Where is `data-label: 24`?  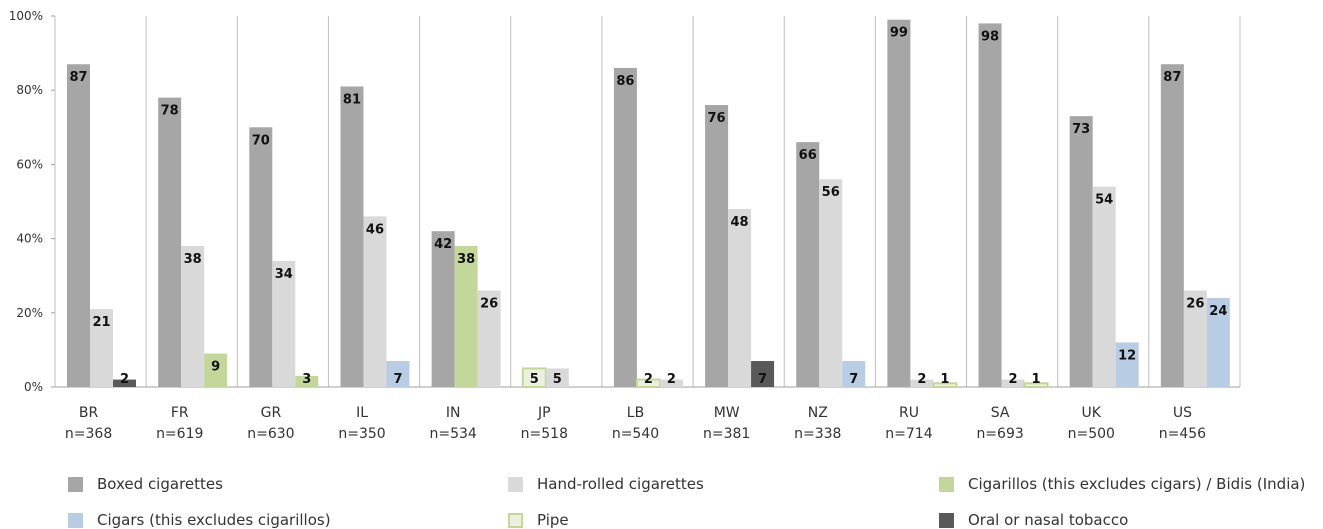
data-label: 24 is located at coordinates (1218, 311).